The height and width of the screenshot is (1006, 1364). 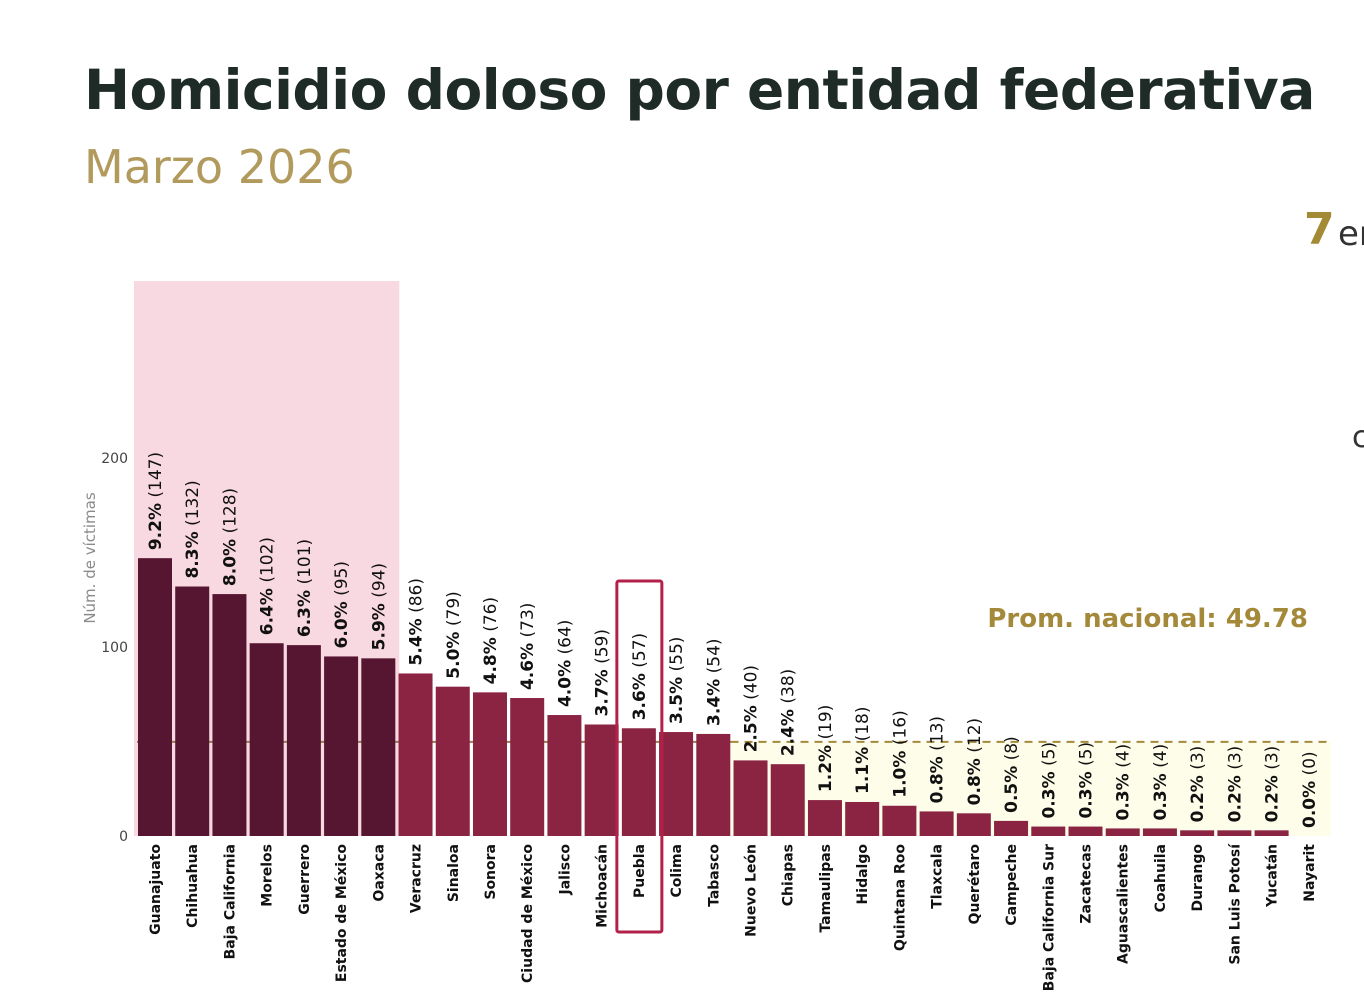 What do you see at coordinates (640, 871) in the screenshot?
I see `x-tick-label: Puebla` at bounding box center [640, 871].